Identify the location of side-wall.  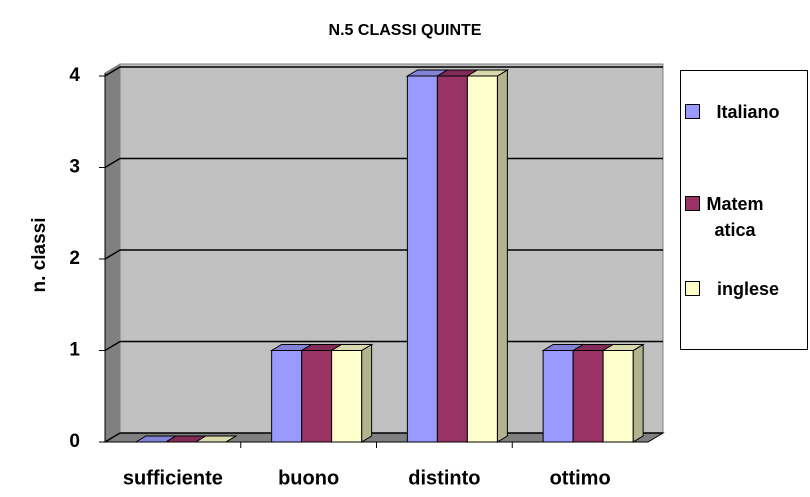
(112, 253).